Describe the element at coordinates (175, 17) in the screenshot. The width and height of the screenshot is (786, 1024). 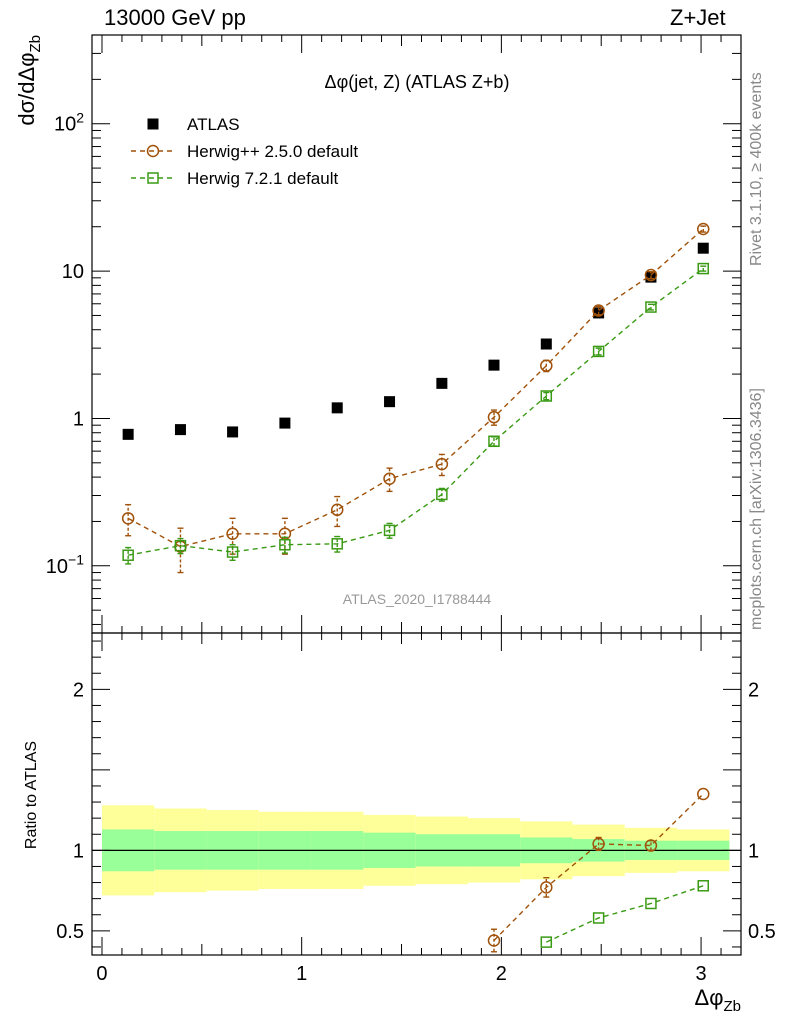
I see `header-energy: 13000 GeV pp` at that location.